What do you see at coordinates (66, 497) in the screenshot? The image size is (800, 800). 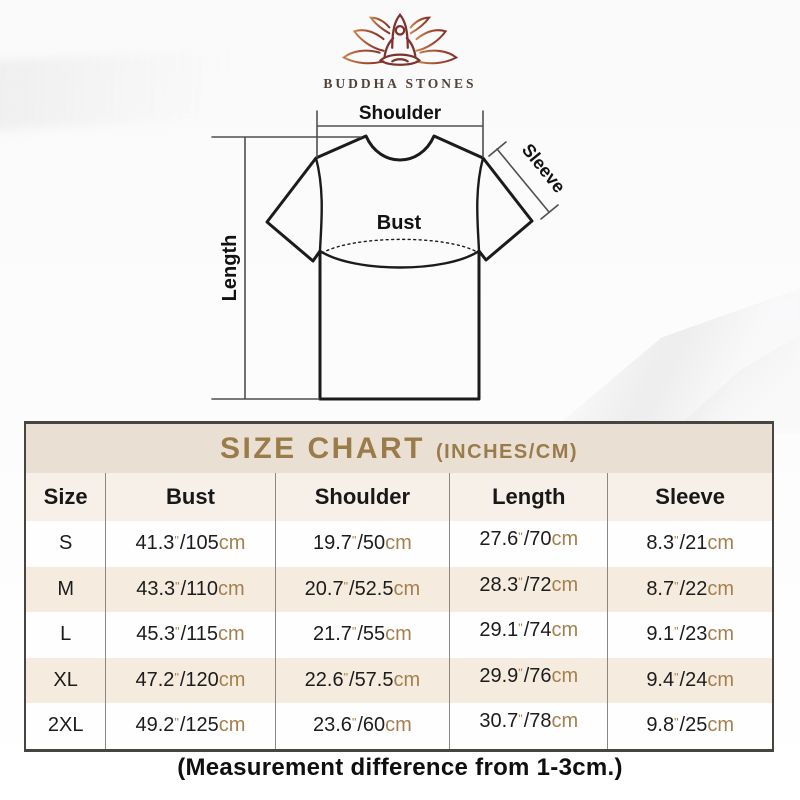 I see `col-header-size: Size` at bounding box center [66, 497].